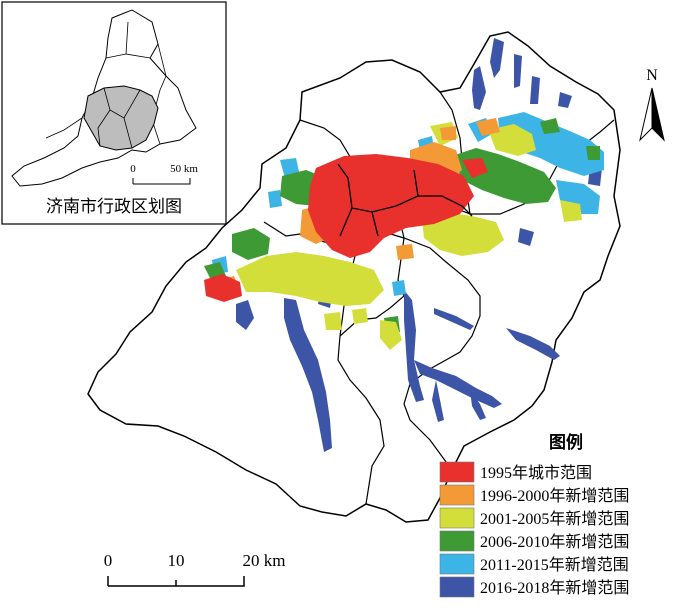 This screenshot has height=614, width=700. I want to click on scale-label-10: 10, so click(176, 560).